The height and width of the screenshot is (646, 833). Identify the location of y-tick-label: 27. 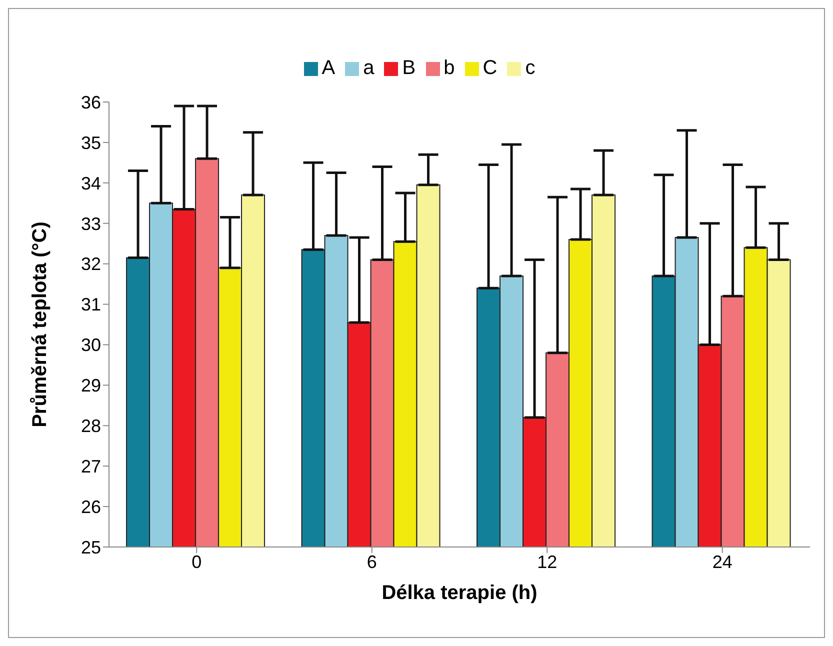
(90, 466).